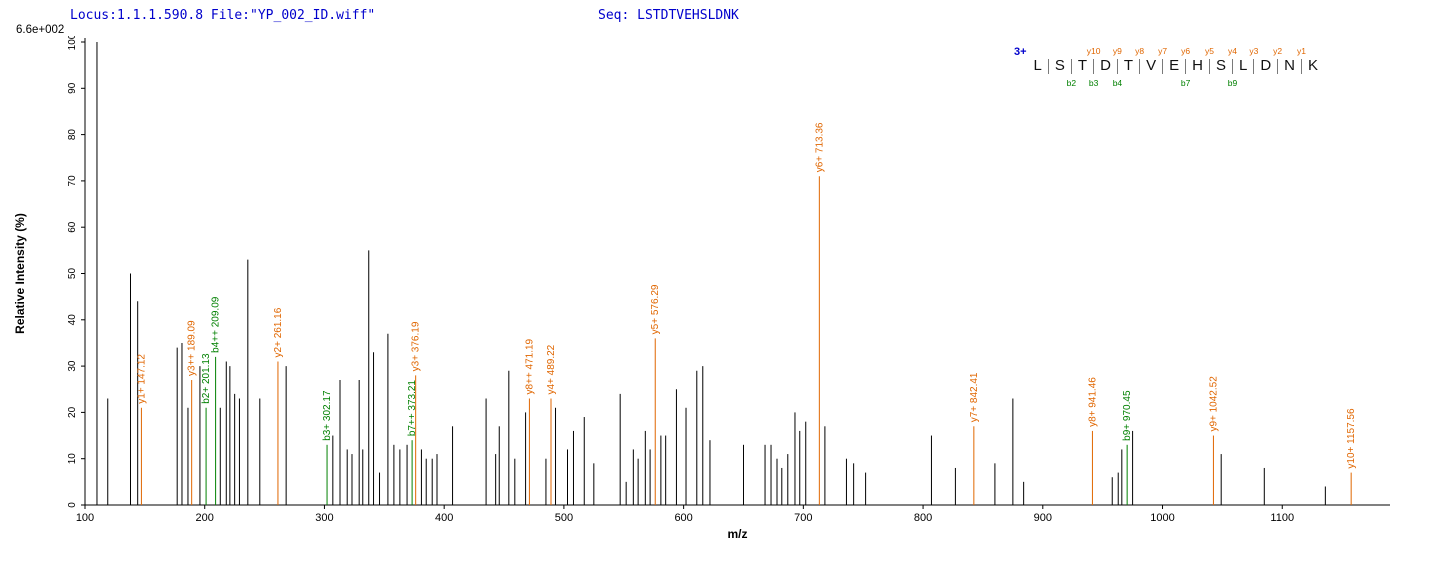 The height and width of the screenshot is (562, 1436). What do you see at coordinates (1093, 51) in the screenshot?
I see `y-ion-label: y10` at bounding box center [1093, 51].